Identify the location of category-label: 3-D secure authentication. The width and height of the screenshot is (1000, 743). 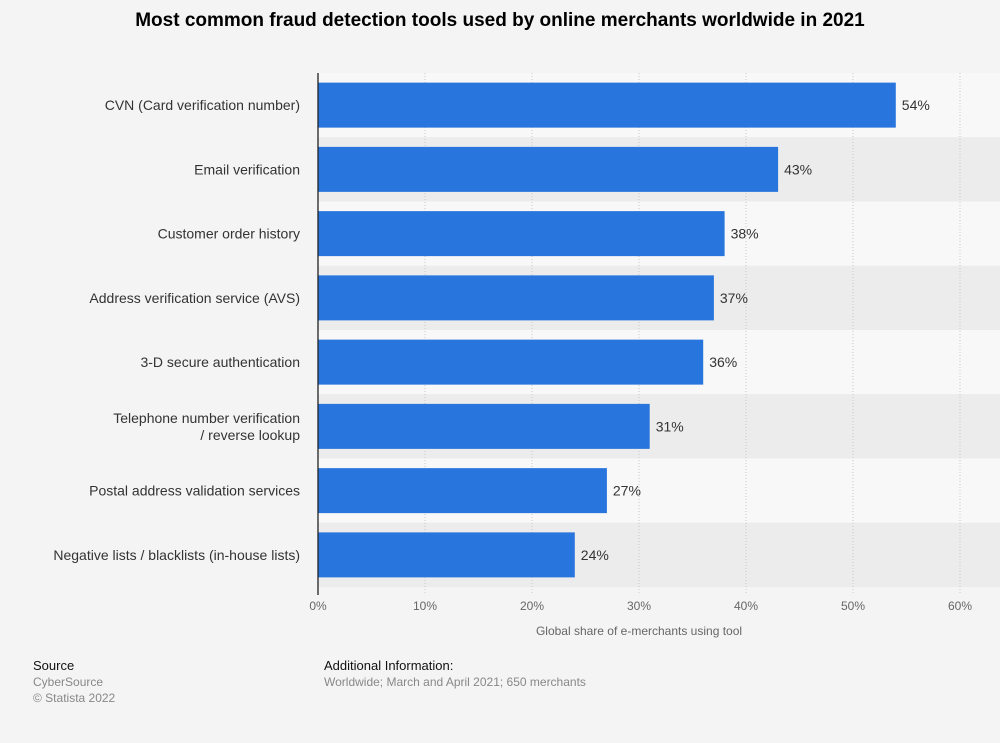
(220, 362).